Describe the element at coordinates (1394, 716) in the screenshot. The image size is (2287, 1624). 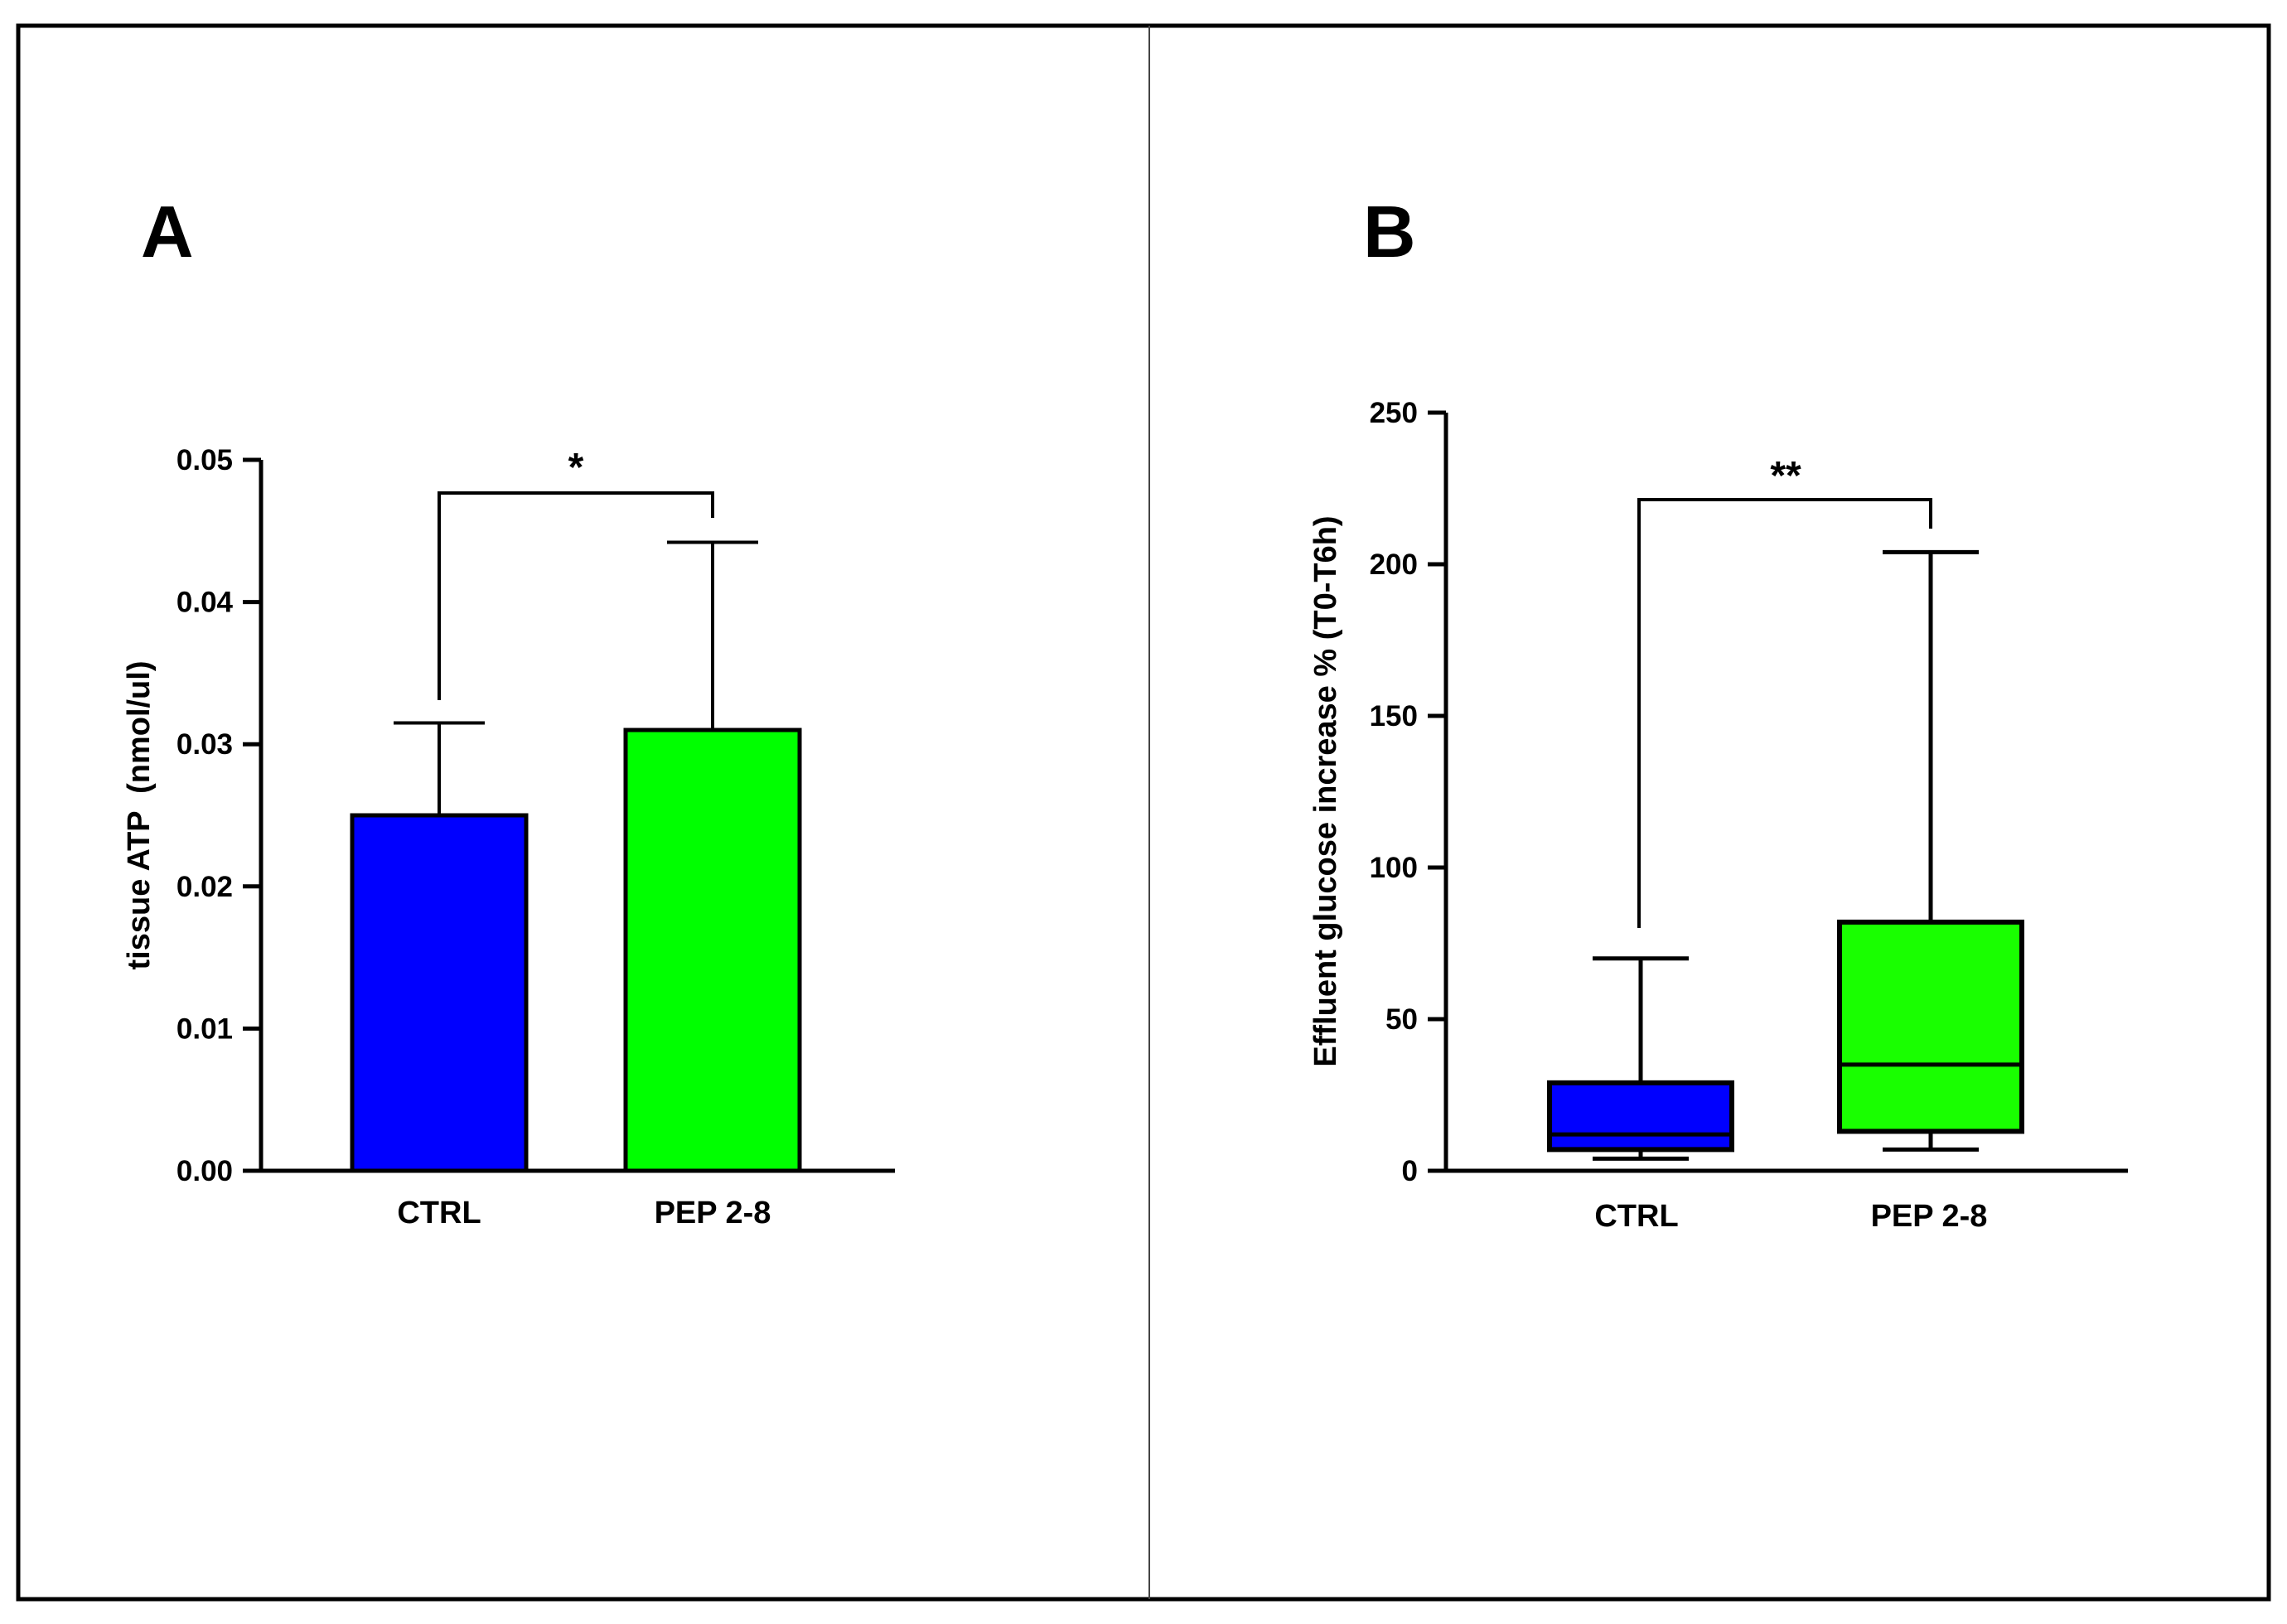
I see `panel-b-y-tick-label: 150` at that location.